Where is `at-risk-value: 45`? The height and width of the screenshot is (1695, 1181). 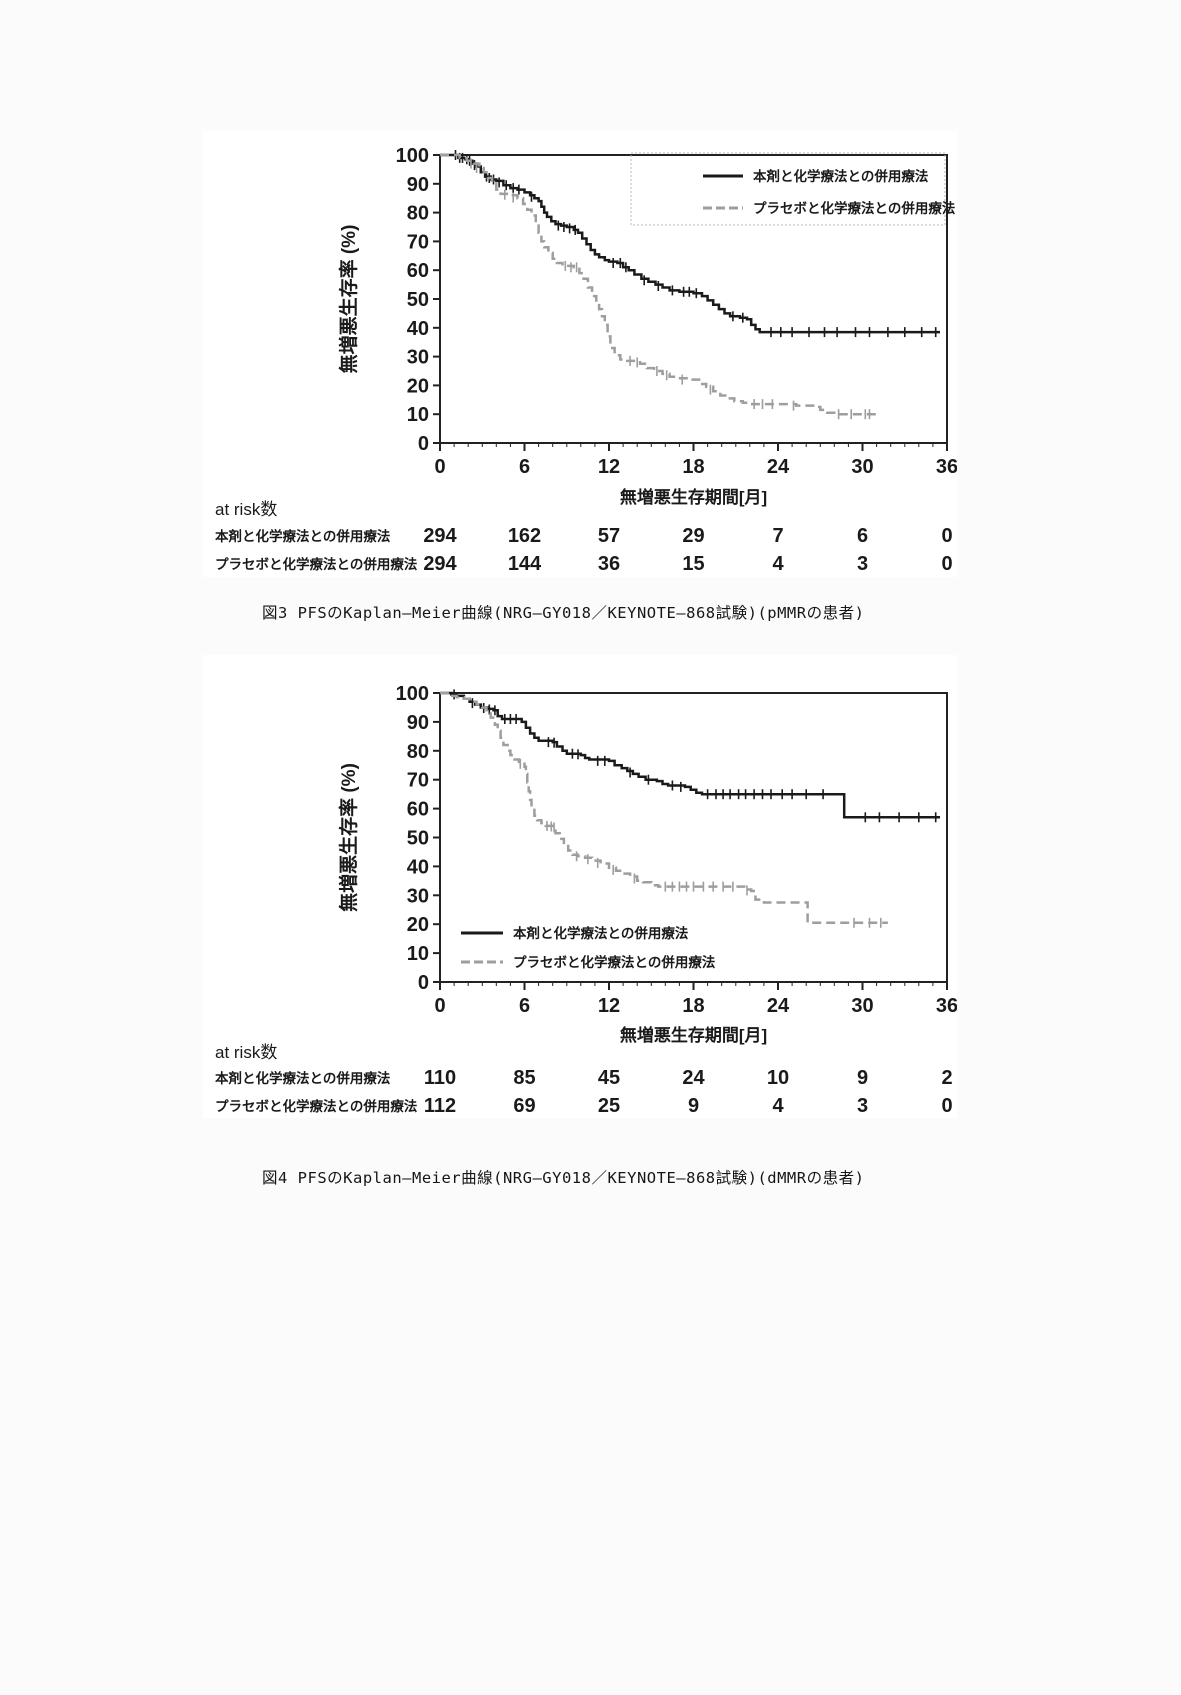
at-risk-value: 45 is located at coordinates (609, 1078).